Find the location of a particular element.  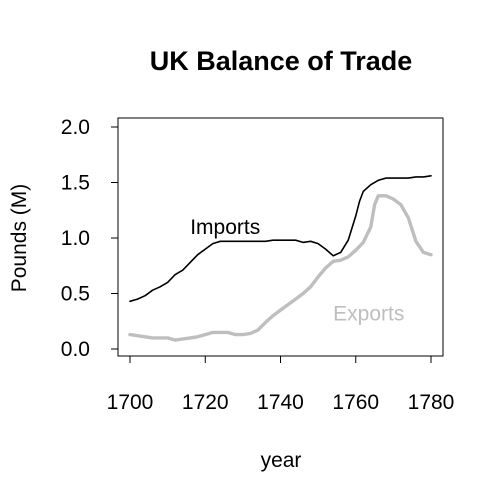

y-axis-label: Pounds (M) is located at coordinates (19, 238).